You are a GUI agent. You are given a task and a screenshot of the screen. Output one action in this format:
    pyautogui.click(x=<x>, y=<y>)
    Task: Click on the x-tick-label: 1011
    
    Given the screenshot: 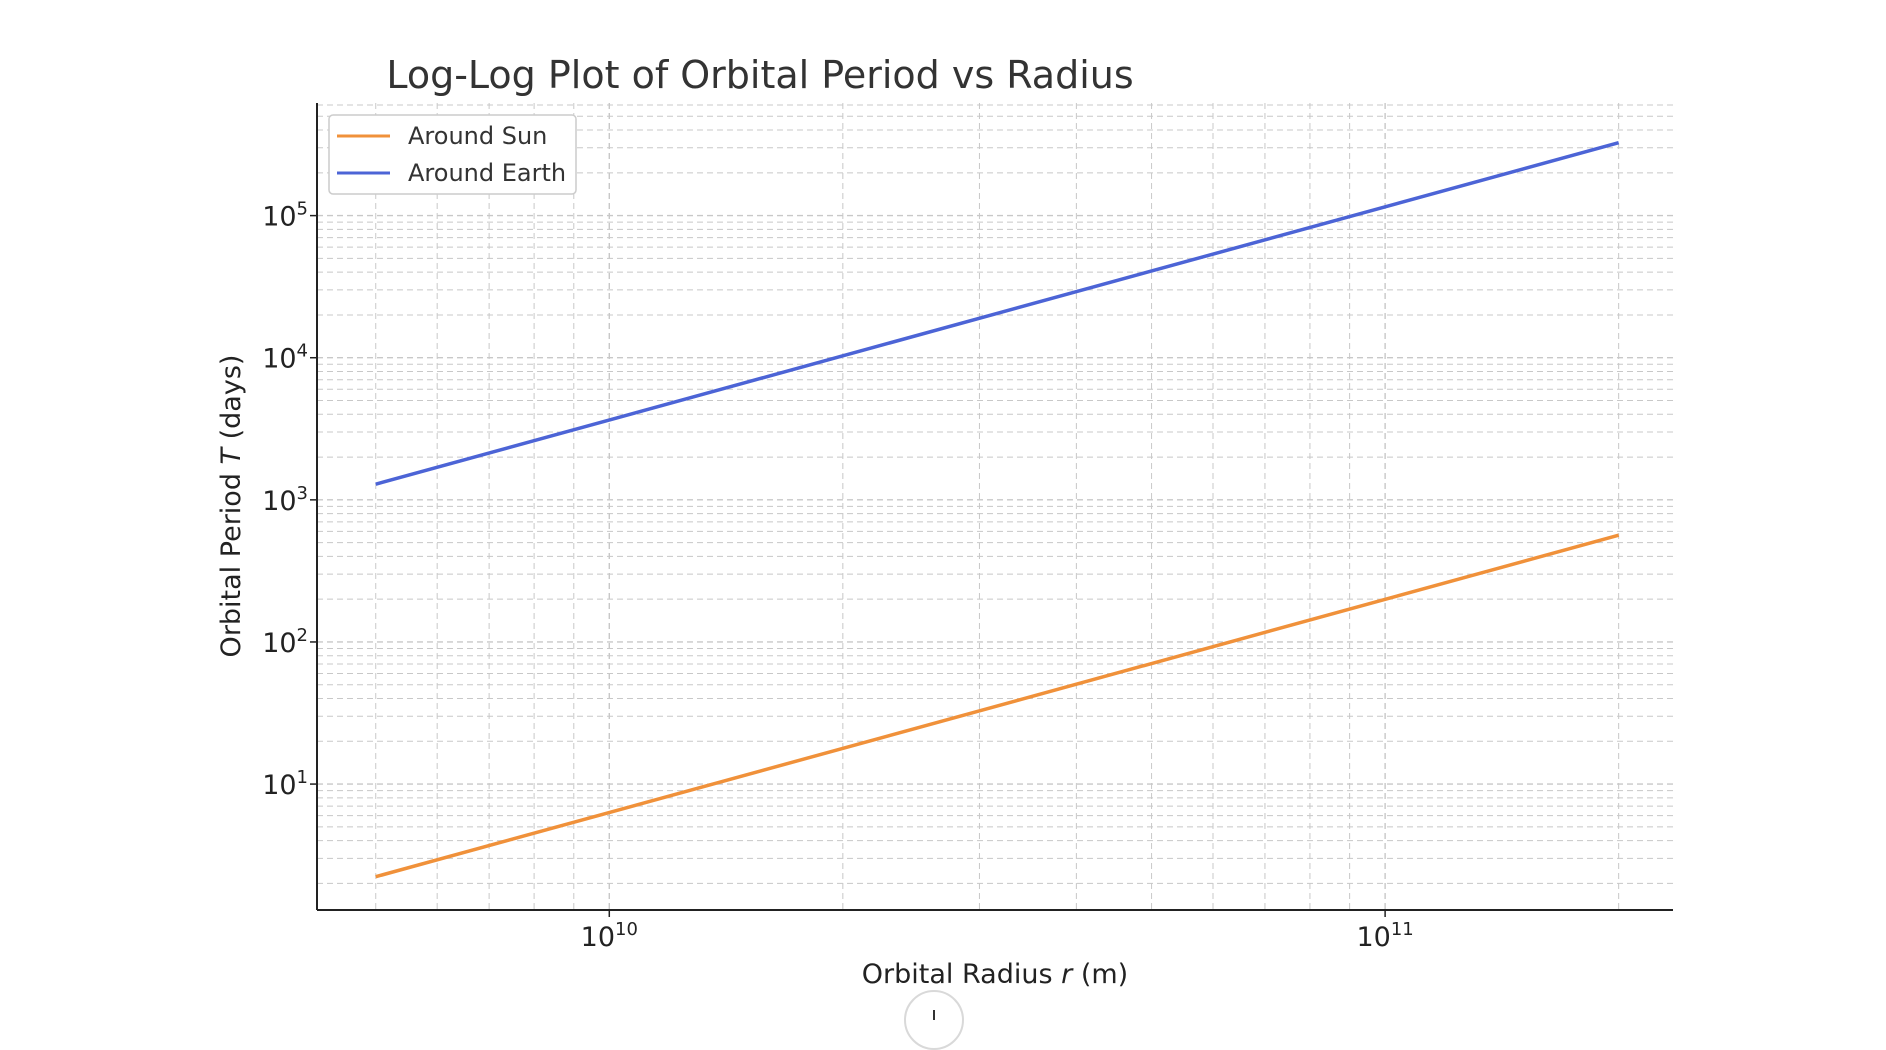 What is the action you would take?
    pyautogui.click(x=1384, y=936)
    